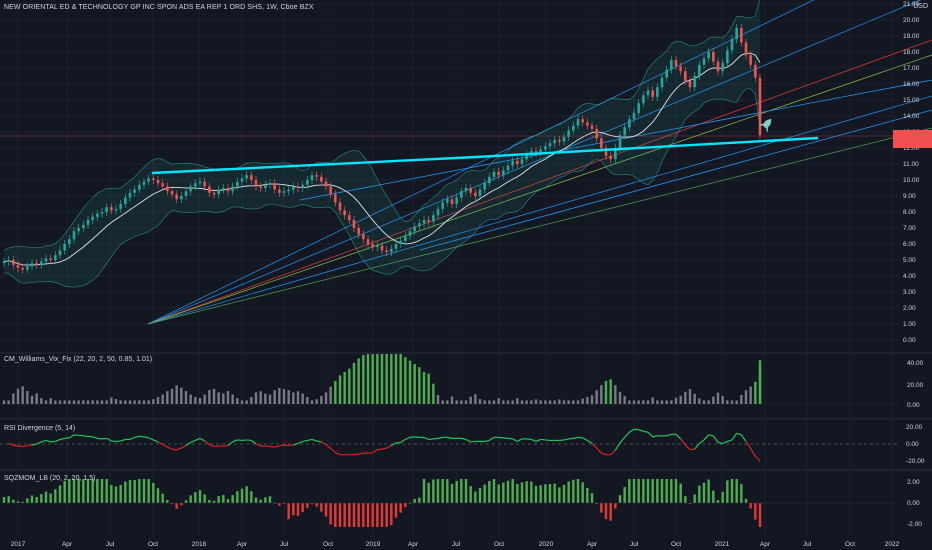 The height and width of the screenshot is (550, 932). I want to click on time-tick-label: Jul, so click(456, 544).